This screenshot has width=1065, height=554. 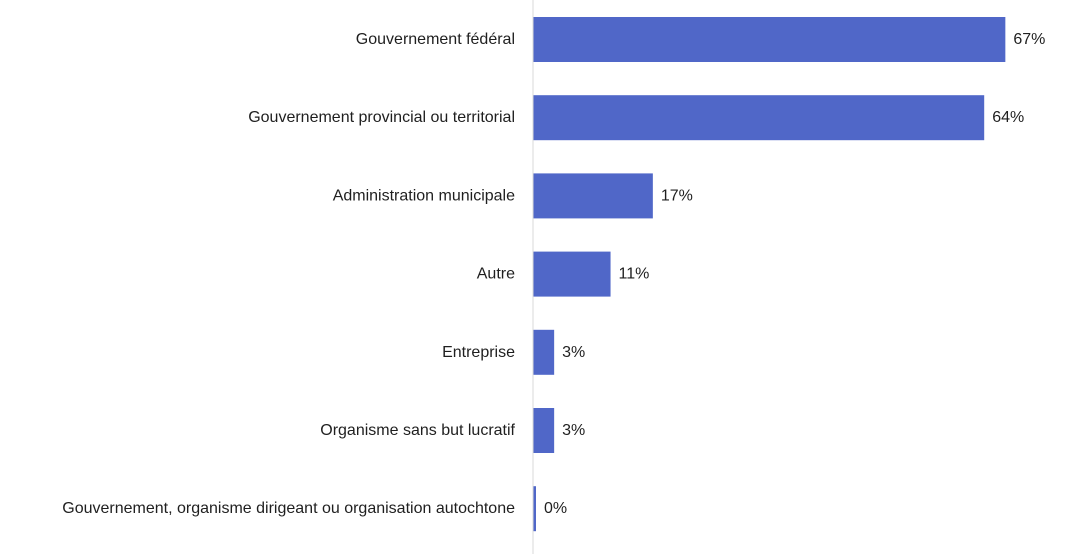 What do you see at coordinates (496, 274) in the screenshot?
I see `category-label: Autre` at bounding box center [496, 274].